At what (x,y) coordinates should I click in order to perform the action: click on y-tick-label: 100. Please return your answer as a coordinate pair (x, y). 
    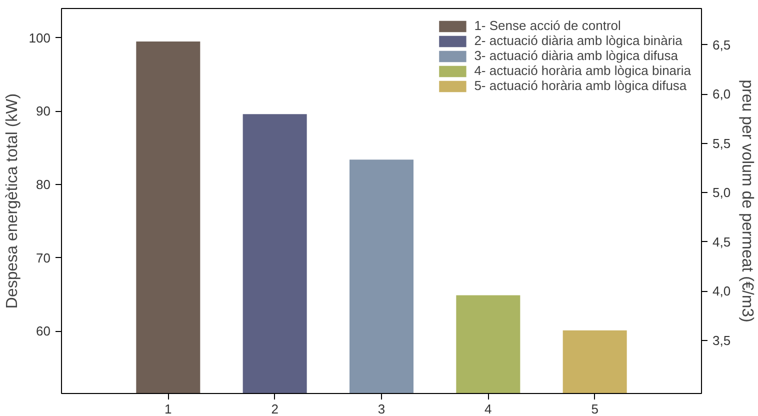
    Looking at the image, I should click on (39, 38).